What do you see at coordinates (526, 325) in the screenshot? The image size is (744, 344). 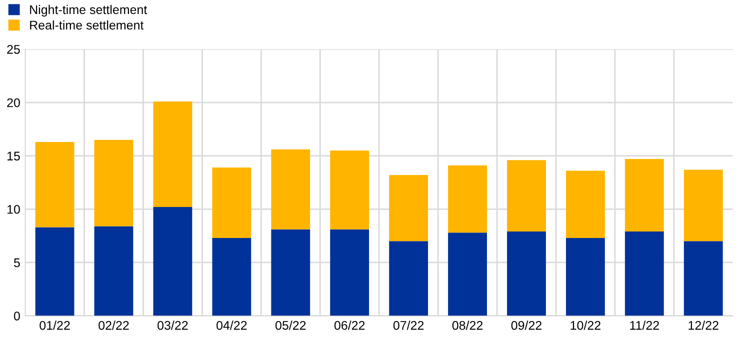 I see `x-tick-label: 09/22` at bounding box center [526, 325].